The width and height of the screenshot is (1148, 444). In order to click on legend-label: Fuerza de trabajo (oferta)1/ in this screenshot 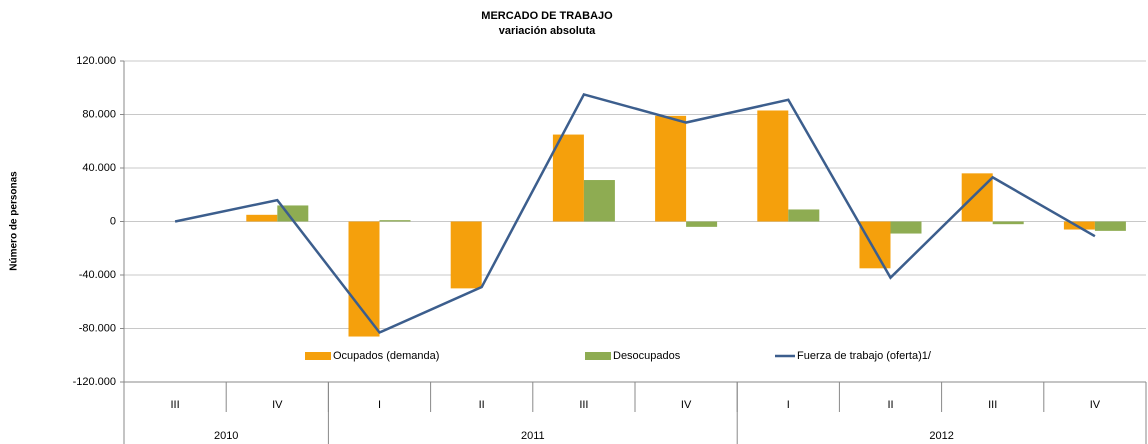, I will do `click(864, 356)`.